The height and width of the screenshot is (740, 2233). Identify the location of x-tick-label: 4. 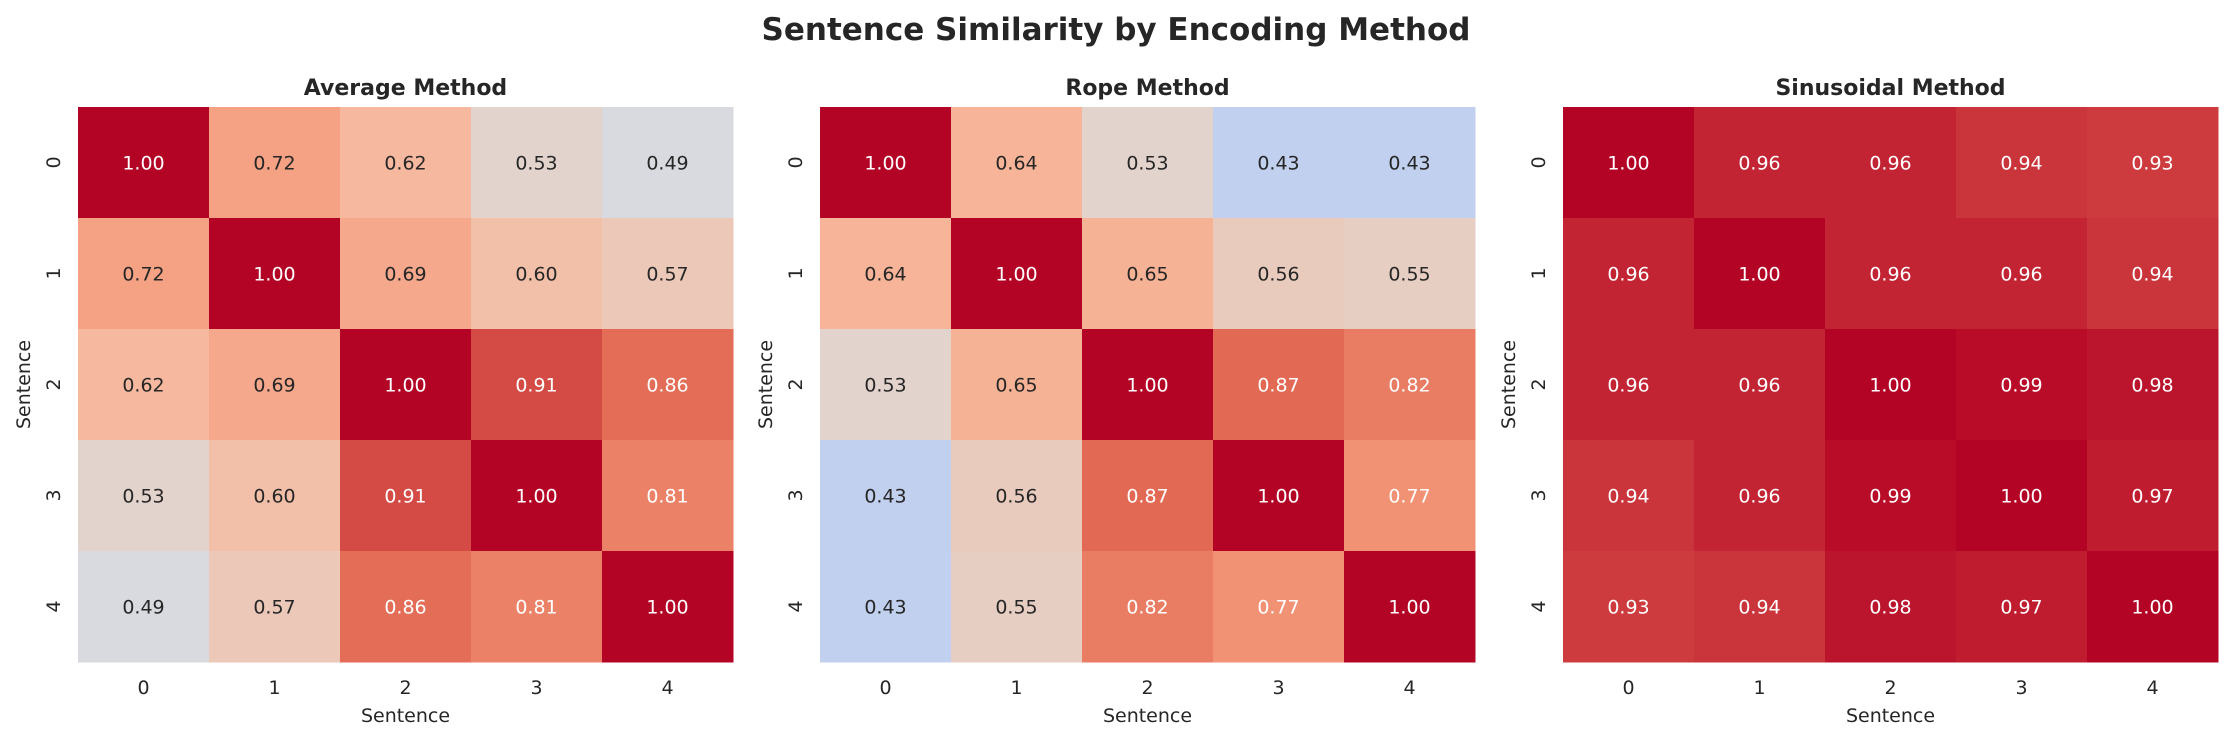
(2152, 688).